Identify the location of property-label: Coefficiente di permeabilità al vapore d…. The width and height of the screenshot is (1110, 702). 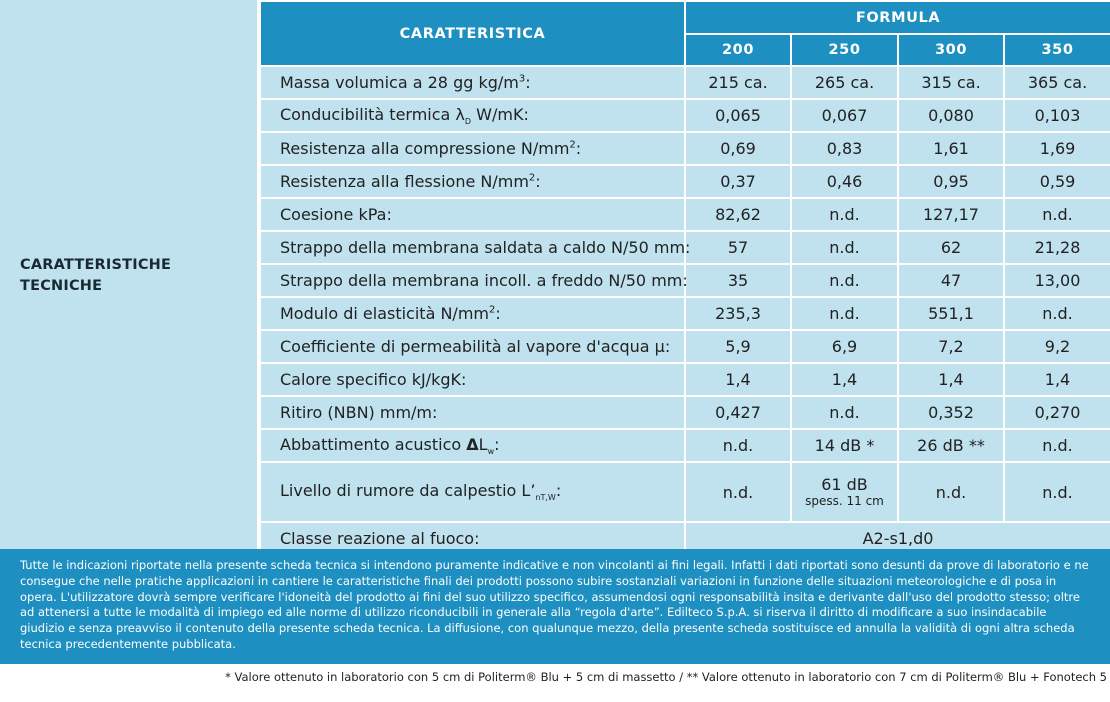
(472, 346).